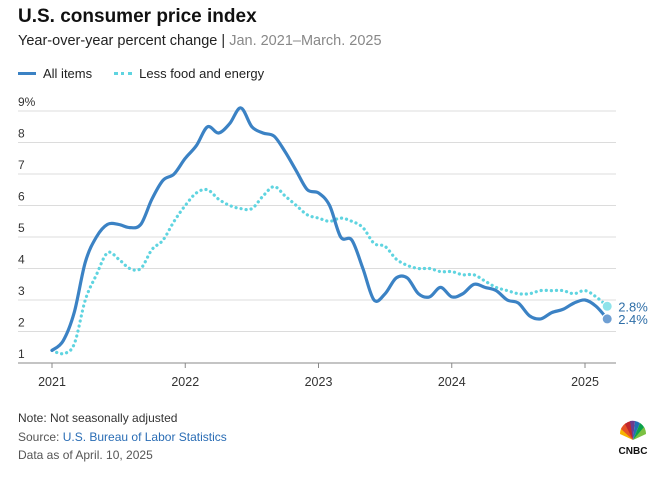 This screenshot has height=477, width=654. What do you see at coordinates (68, 73) in the screenshot?
I see `legend-label-all-items: All items` at bounding box center [68, 73].